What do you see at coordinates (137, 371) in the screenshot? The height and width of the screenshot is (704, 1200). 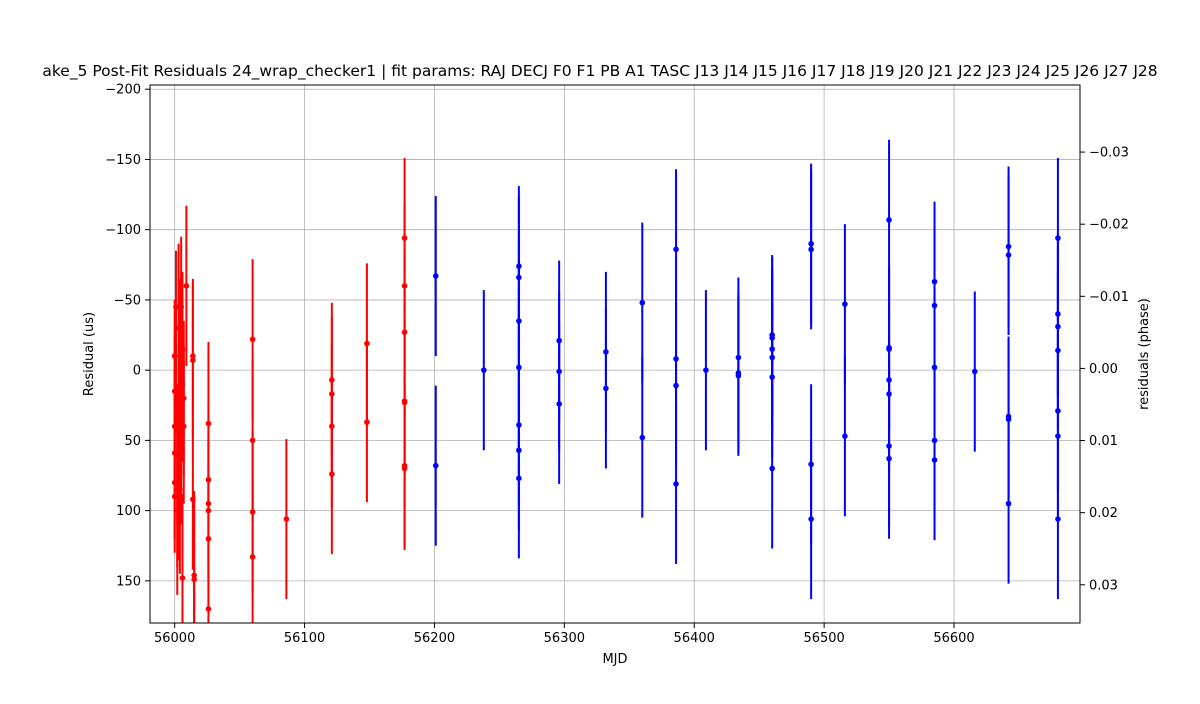 I see `y-tick-label: 0` at bounding box center [137, 371].